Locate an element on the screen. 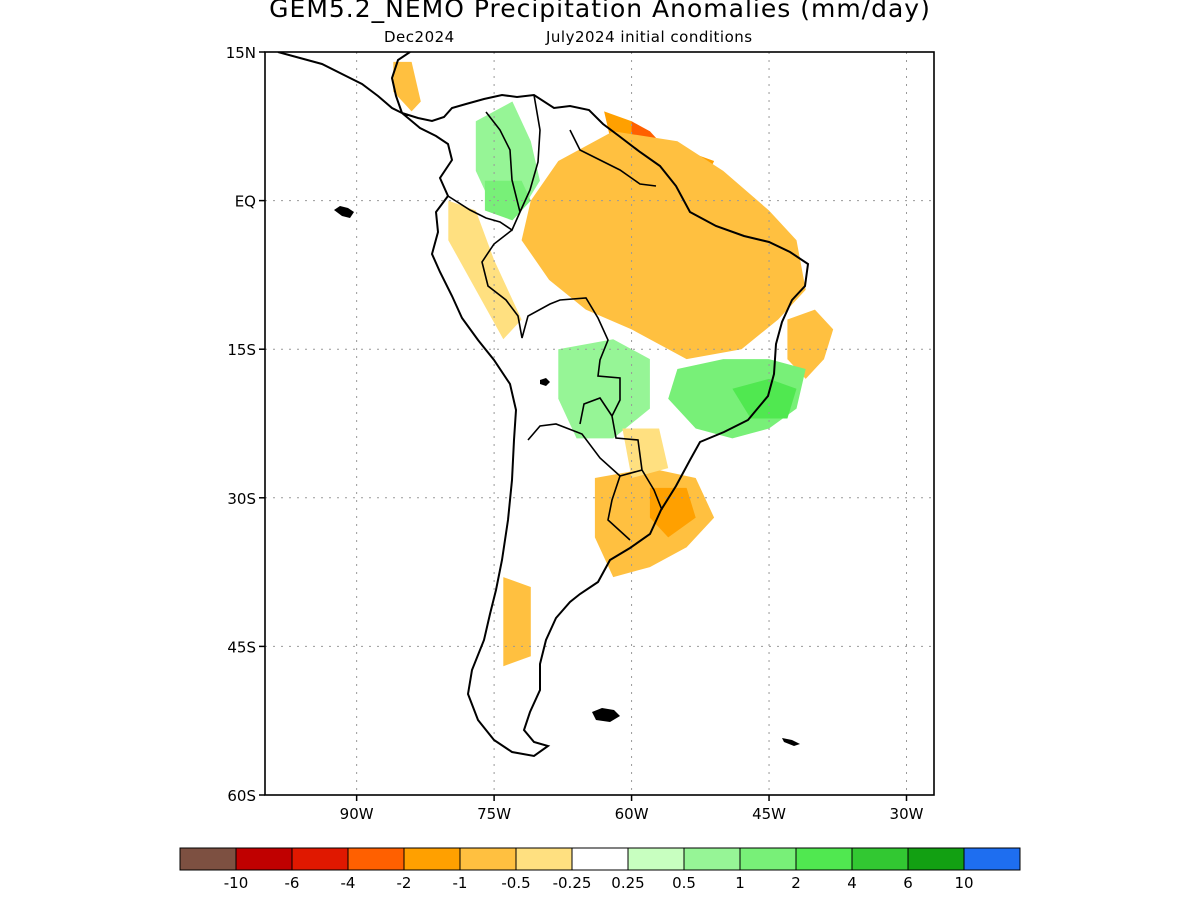 This screenshot has width=1200, height=900. lat-tick-label: 15S is located at coordinates (241, 350).